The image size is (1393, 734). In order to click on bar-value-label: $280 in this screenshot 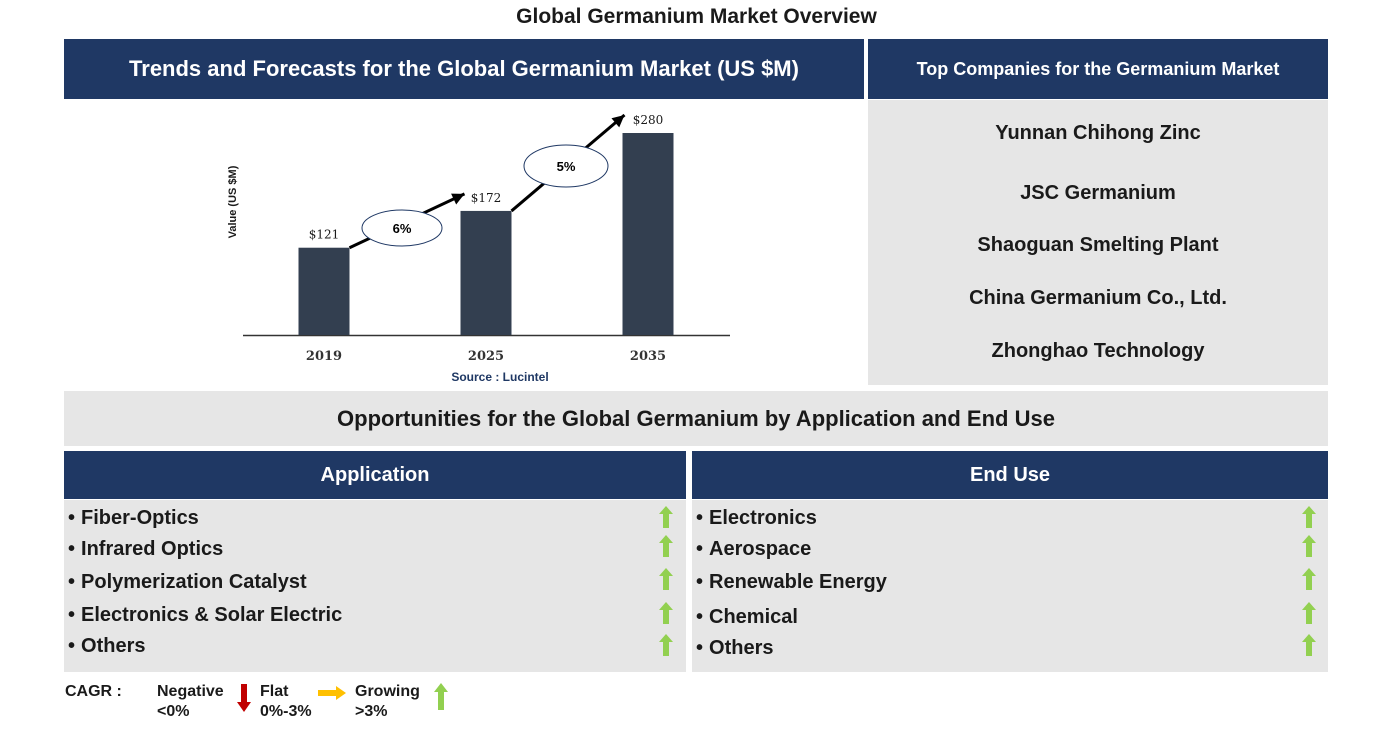, I will do `click(648, 120)`.